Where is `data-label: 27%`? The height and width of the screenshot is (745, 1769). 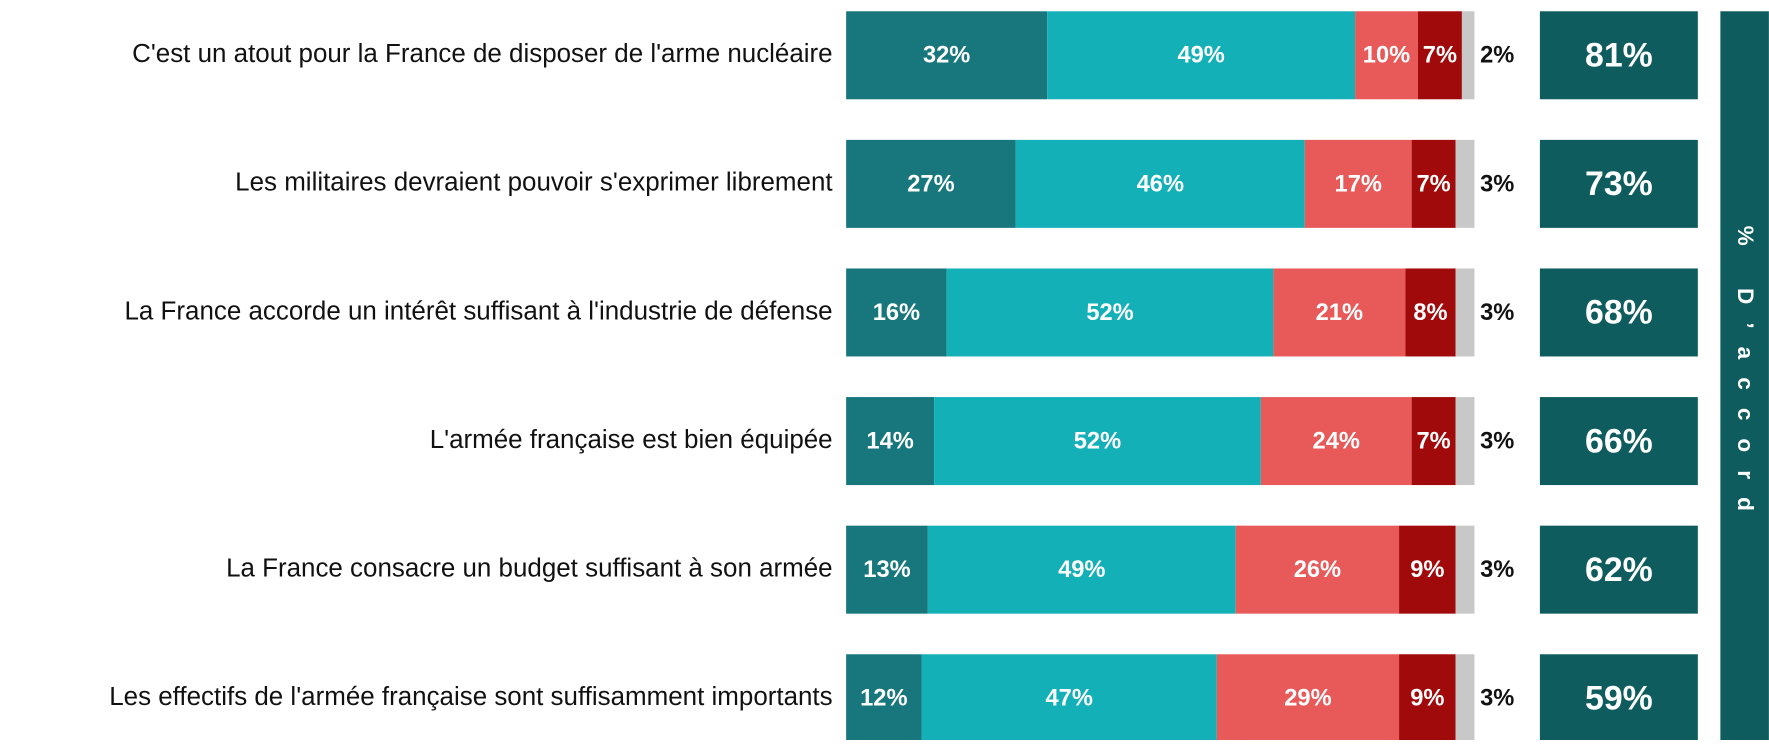 data-label: 27% is located at coordinates (930, 184).